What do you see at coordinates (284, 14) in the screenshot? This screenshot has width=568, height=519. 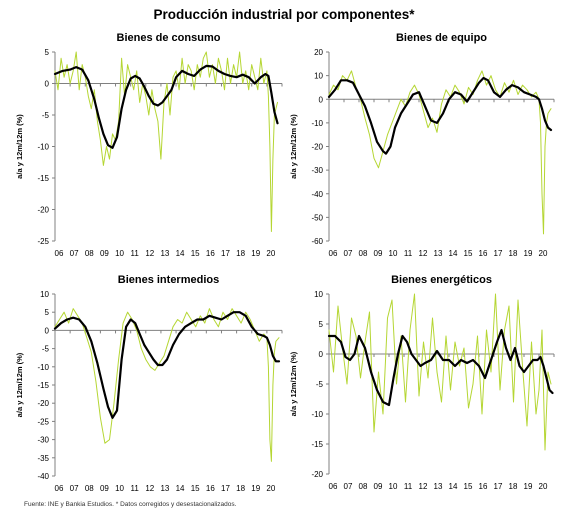 I see `page-title: Producción industrial por componentes*` at bounding box center [284, 14].